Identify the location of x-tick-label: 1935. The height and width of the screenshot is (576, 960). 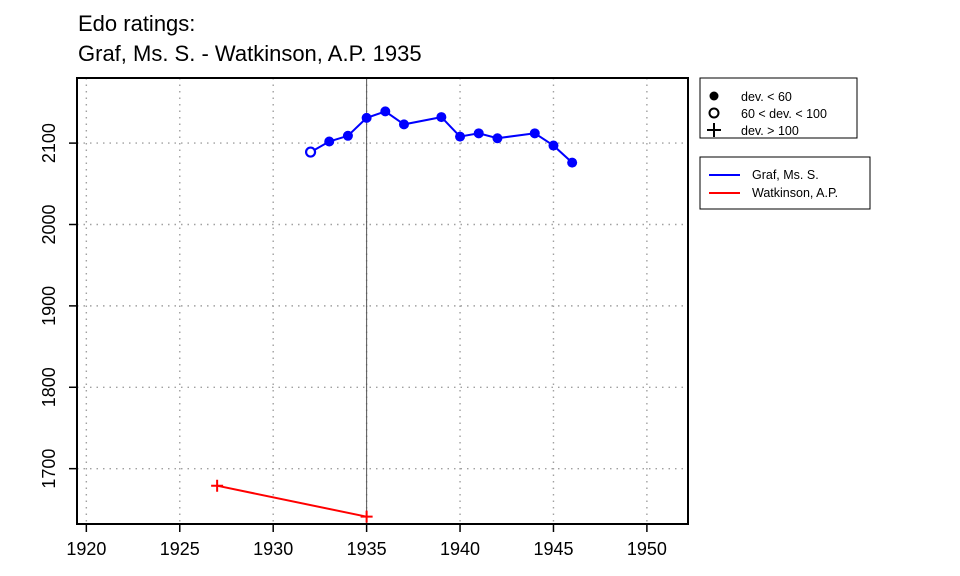
(367, 549).